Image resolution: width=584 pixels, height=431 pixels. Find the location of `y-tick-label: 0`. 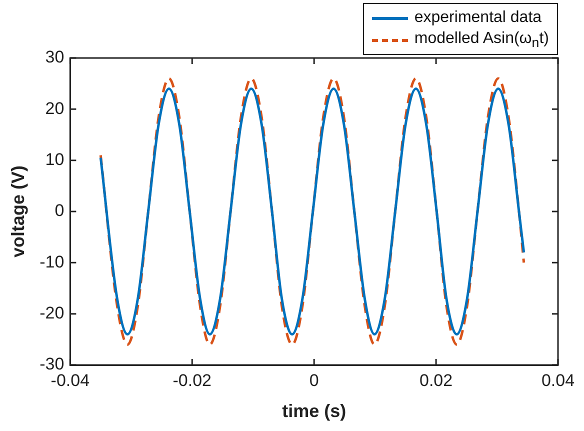

y-tick-label: 0 is located at coordinates (59, 210).